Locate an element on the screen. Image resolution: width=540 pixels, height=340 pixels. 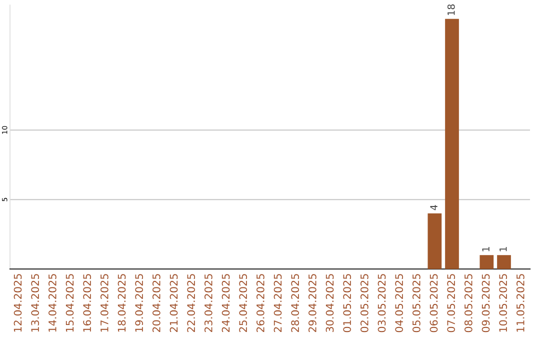
x-tick-label: 23.04.2025 is located at coordinates (208, 303).